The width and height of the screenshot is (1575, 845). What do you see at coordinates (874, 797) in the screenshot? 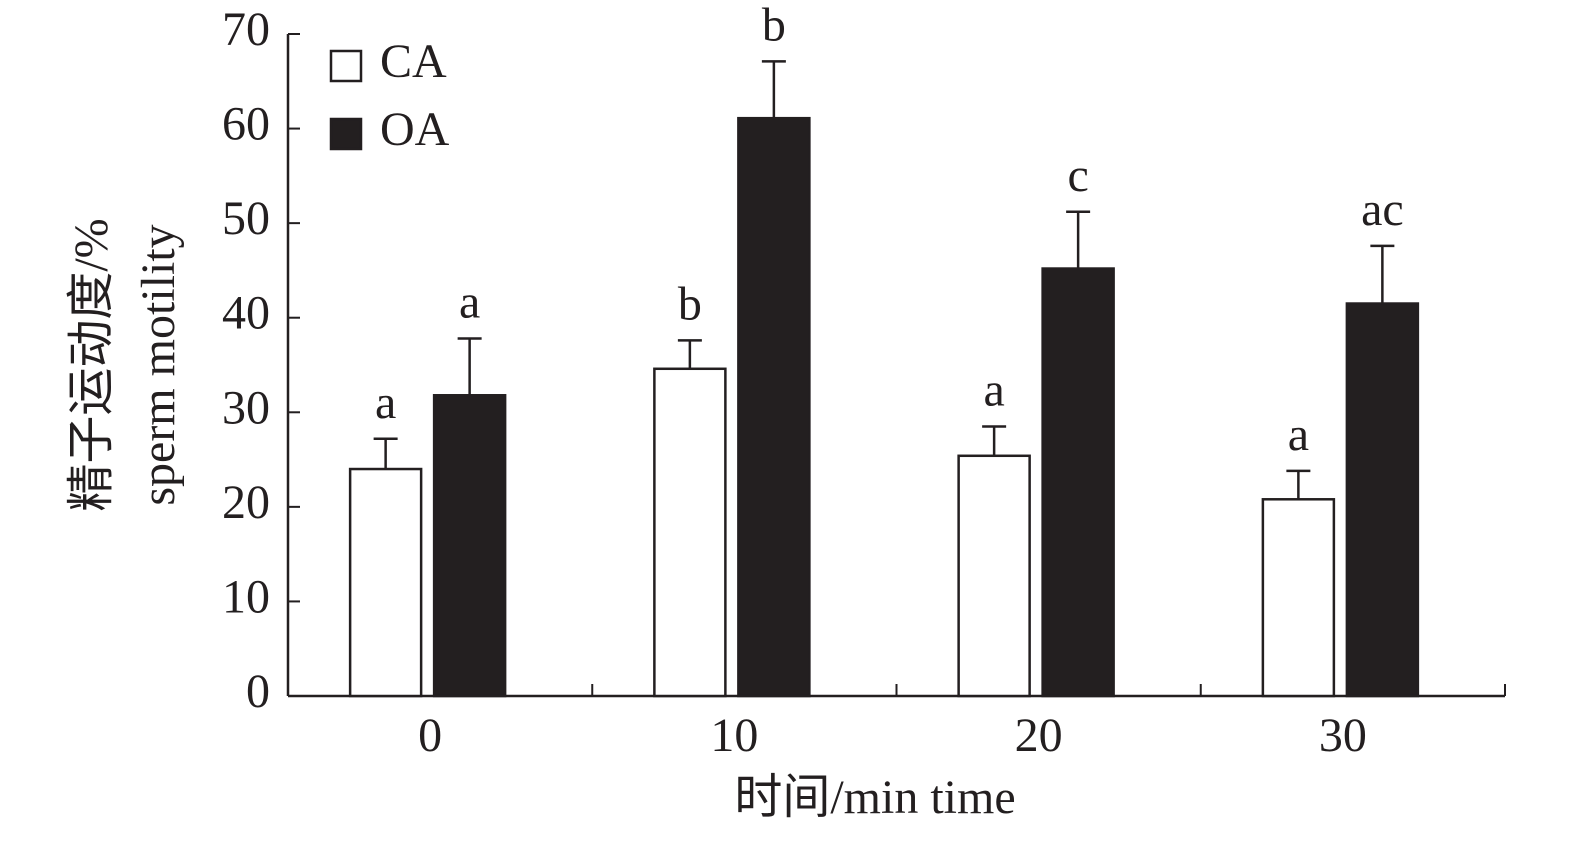
I see `x-axis-label: 时间/min time` at bounding box center [874, 797].